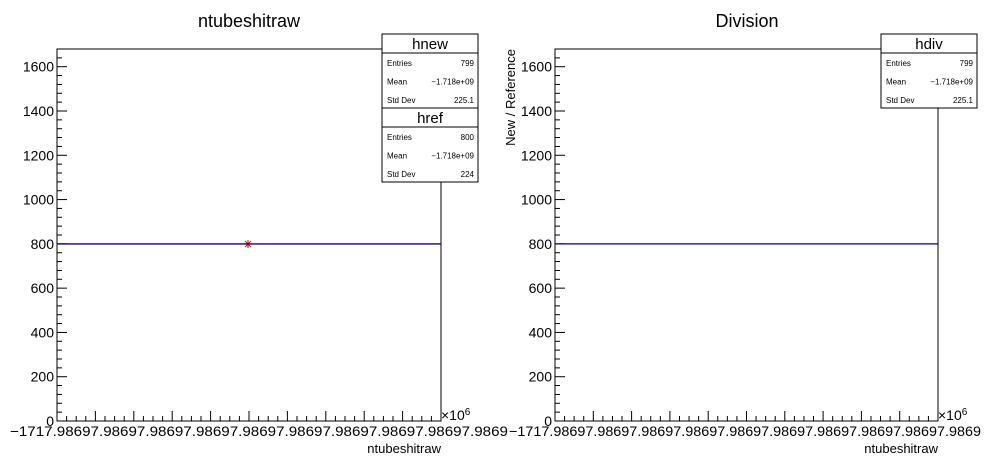 This screenshot has height=472, width=996. I want to click on stat-box-hdiv: hdiv Entries 799 Mean −1.718e+09 Std Dev 225.1, so click(929, 71).